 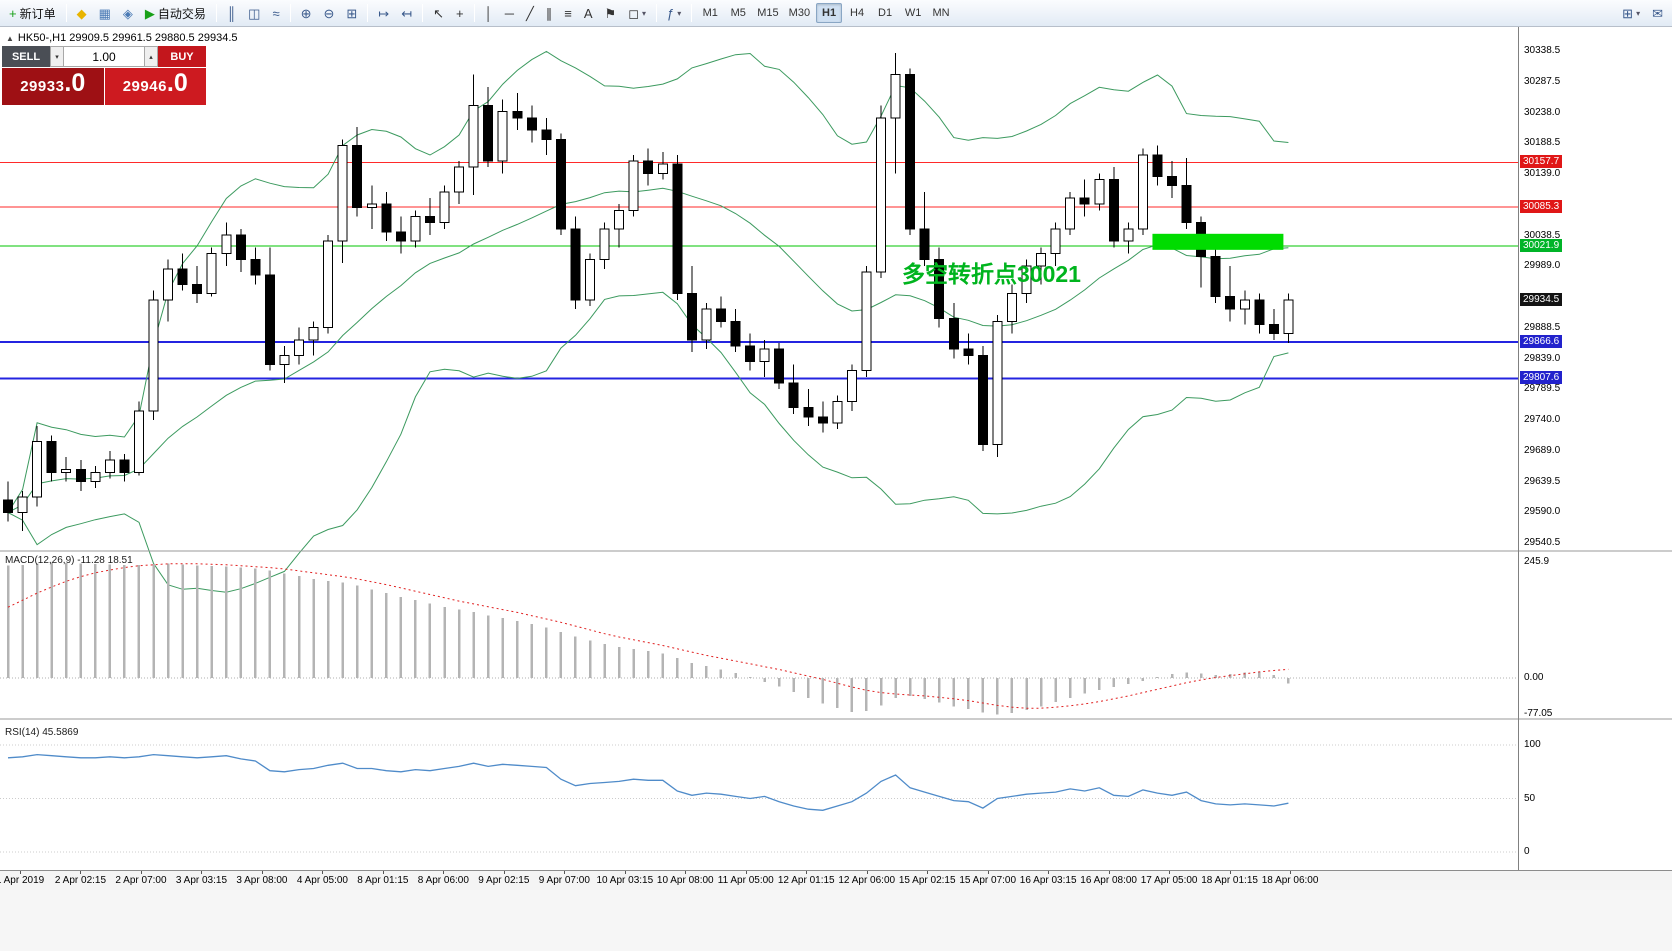 I want to click on timeframe-m30-button: M30, so click(x=799, y=13).